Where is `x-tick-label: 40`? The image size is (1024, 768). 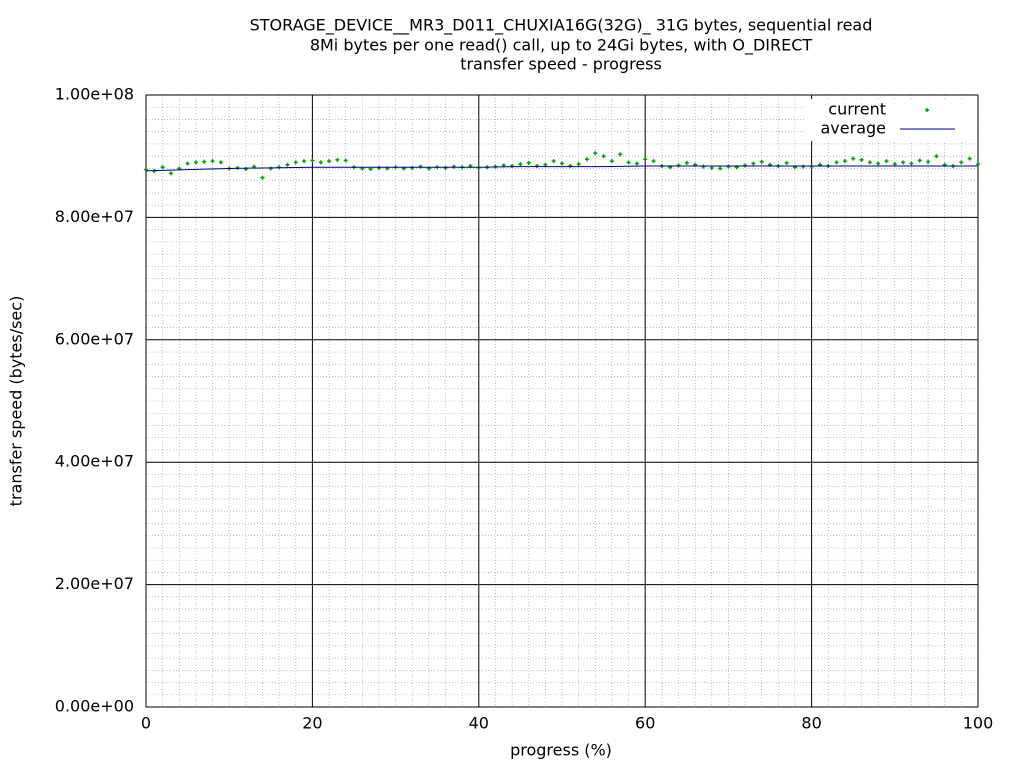 x-tick-label: 40 is located at coordinates (479, 723).